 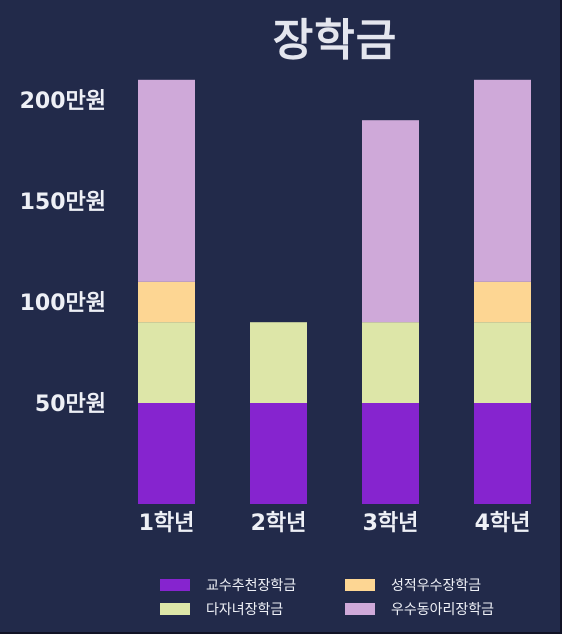 What do you see at coordinates (63, 303) in the screenshot?
I see `y-tick-label: 100만원` at bounding box center [63, 303].